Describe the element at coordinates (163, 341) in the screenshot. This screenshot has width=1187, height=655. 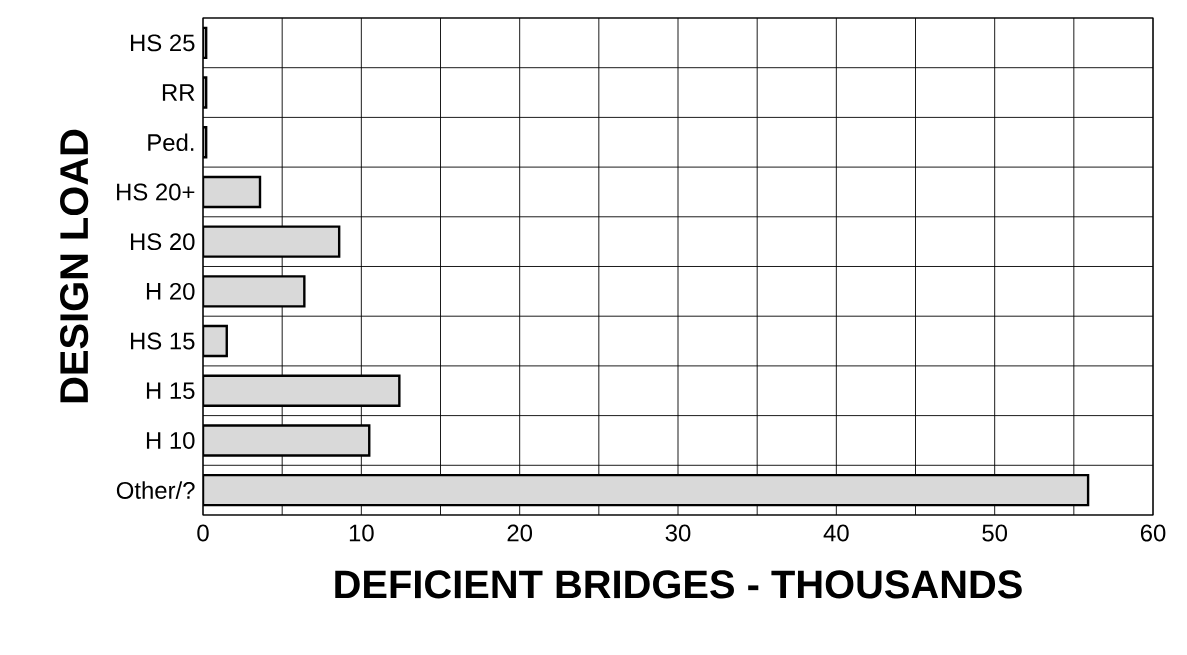
I see `y-tick-label: HS 15` at that location.